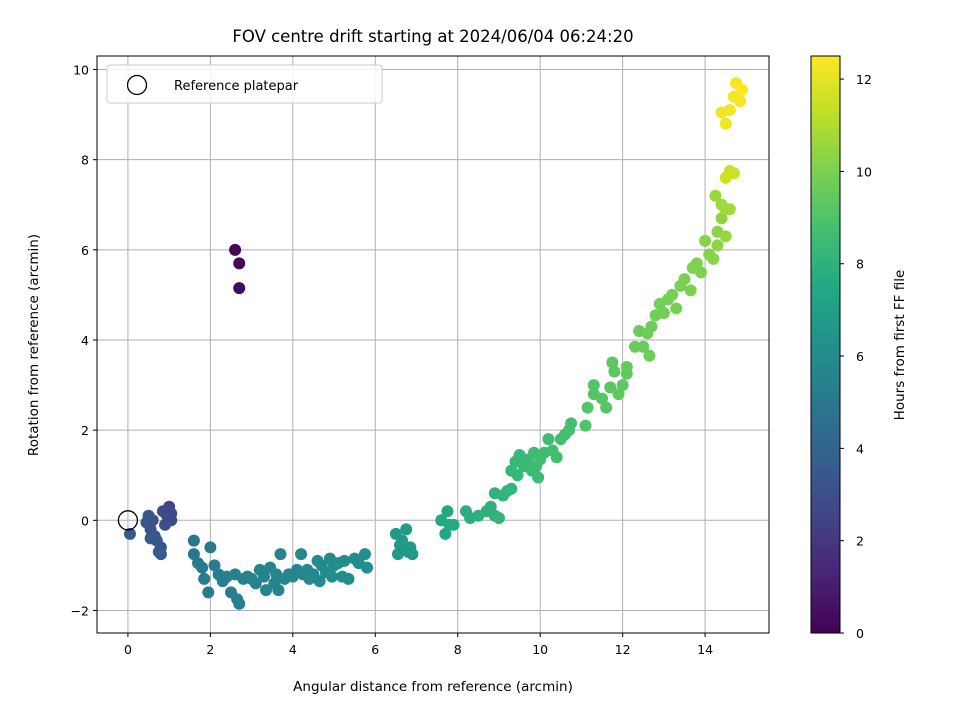 The height and width of the screenshot is (720, 960). I want to click on x-axis: 0 2 4 6 8 10 12 14, so click(418, 645).